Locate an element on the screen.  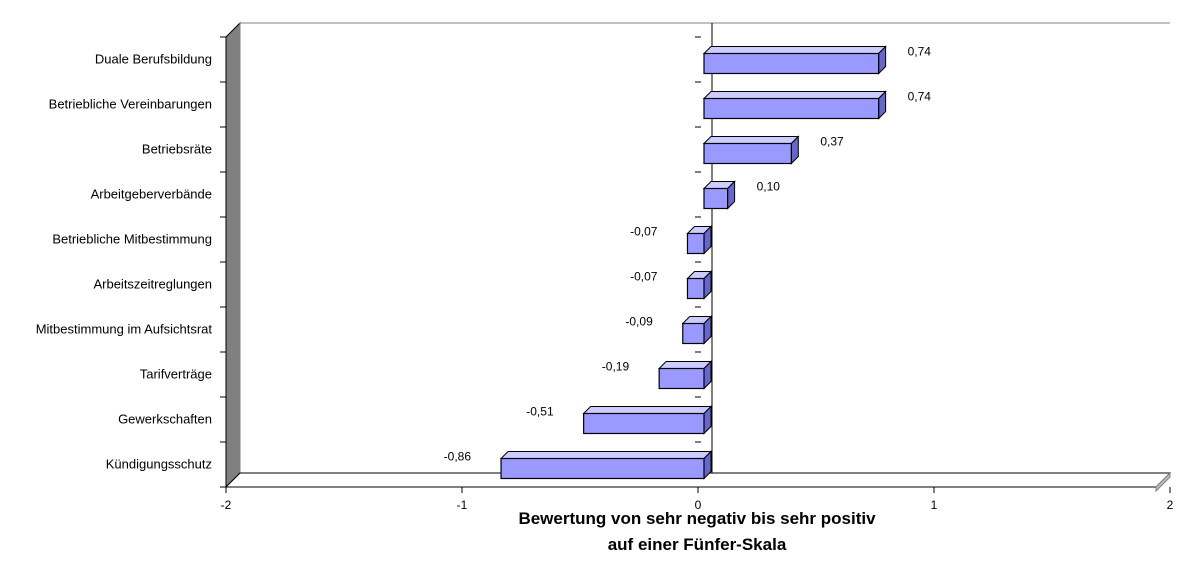
category-label: Kündigungsschutz is located at coordinates (159, 464).